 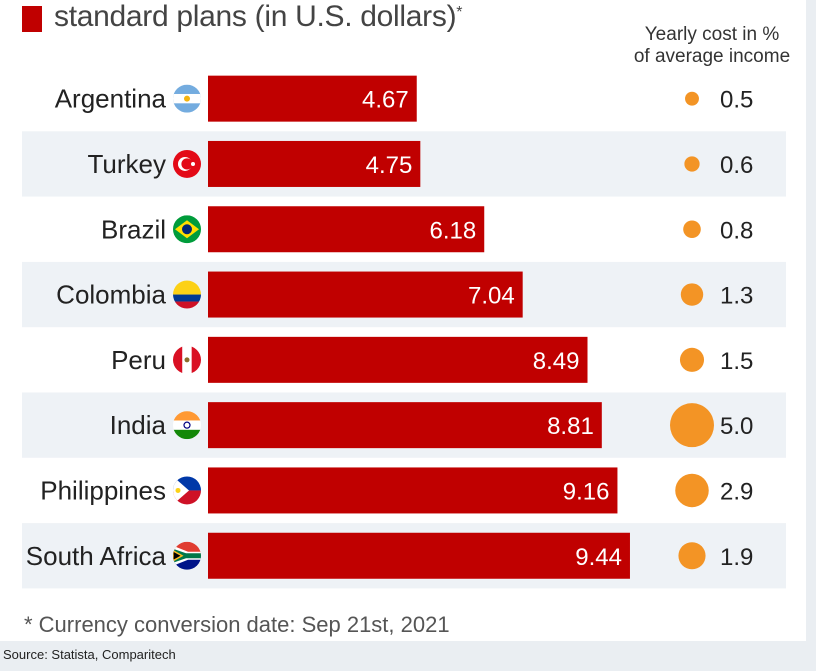 What do you see at coordinates (138, 360) in the screenshot?
I see `category-label: Peru` at bounding box center [138, 360].